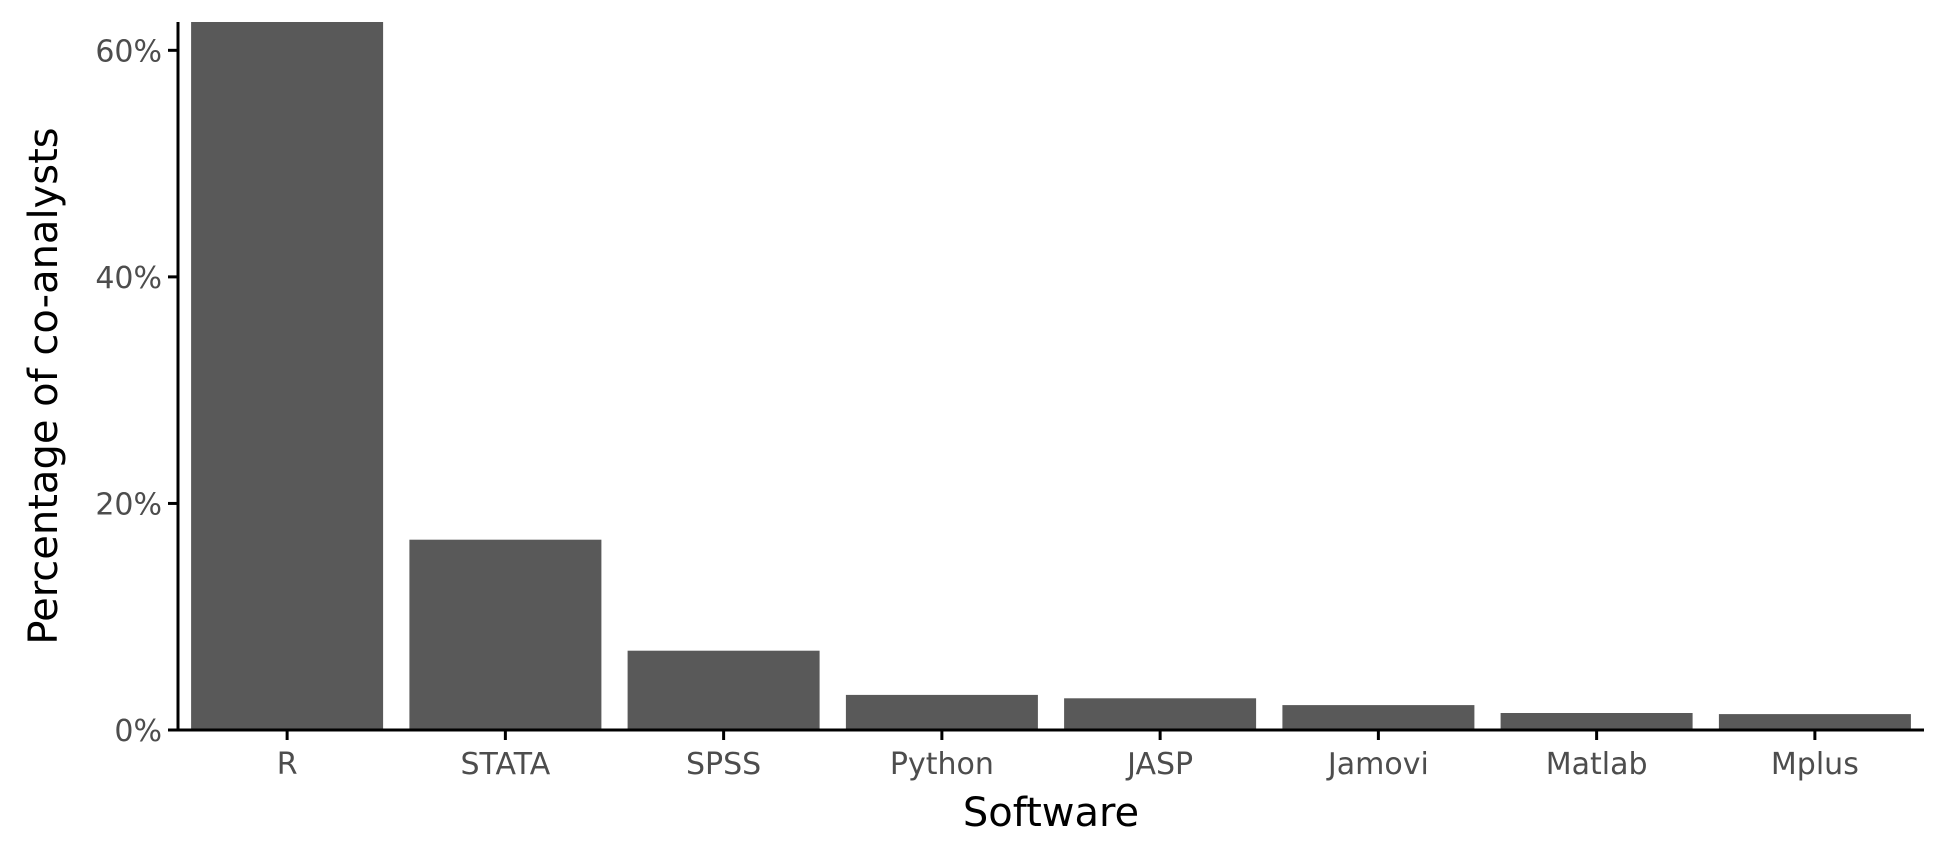 This screenshot has width=1948, height=860. What do you see at coordinates (941, 712) in the screenshot?
I see `bar-python` at bounding box center [941, 712].